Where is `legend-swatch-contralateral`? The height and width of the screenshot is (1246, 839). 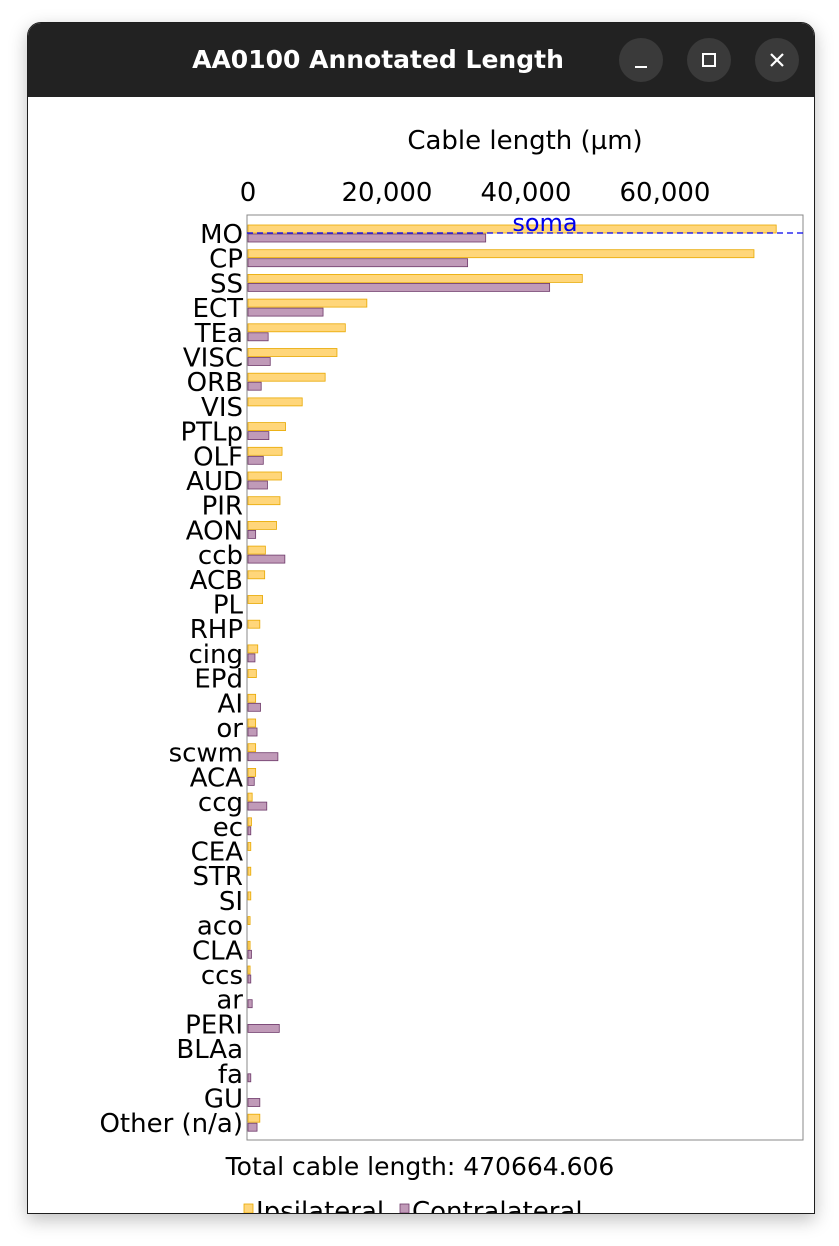 legend-swatch-contralateral is located at coordinates (404, 1208).